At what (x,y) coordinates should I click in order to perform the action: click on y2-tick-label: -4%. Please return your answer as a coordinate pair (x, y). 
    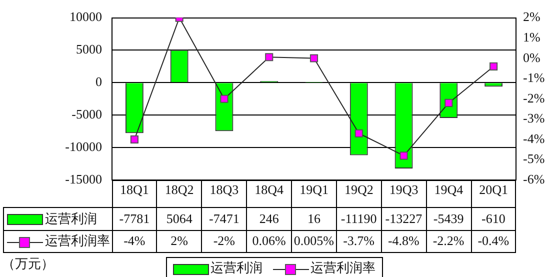
    Looking at the image, I should click on (534, 138).